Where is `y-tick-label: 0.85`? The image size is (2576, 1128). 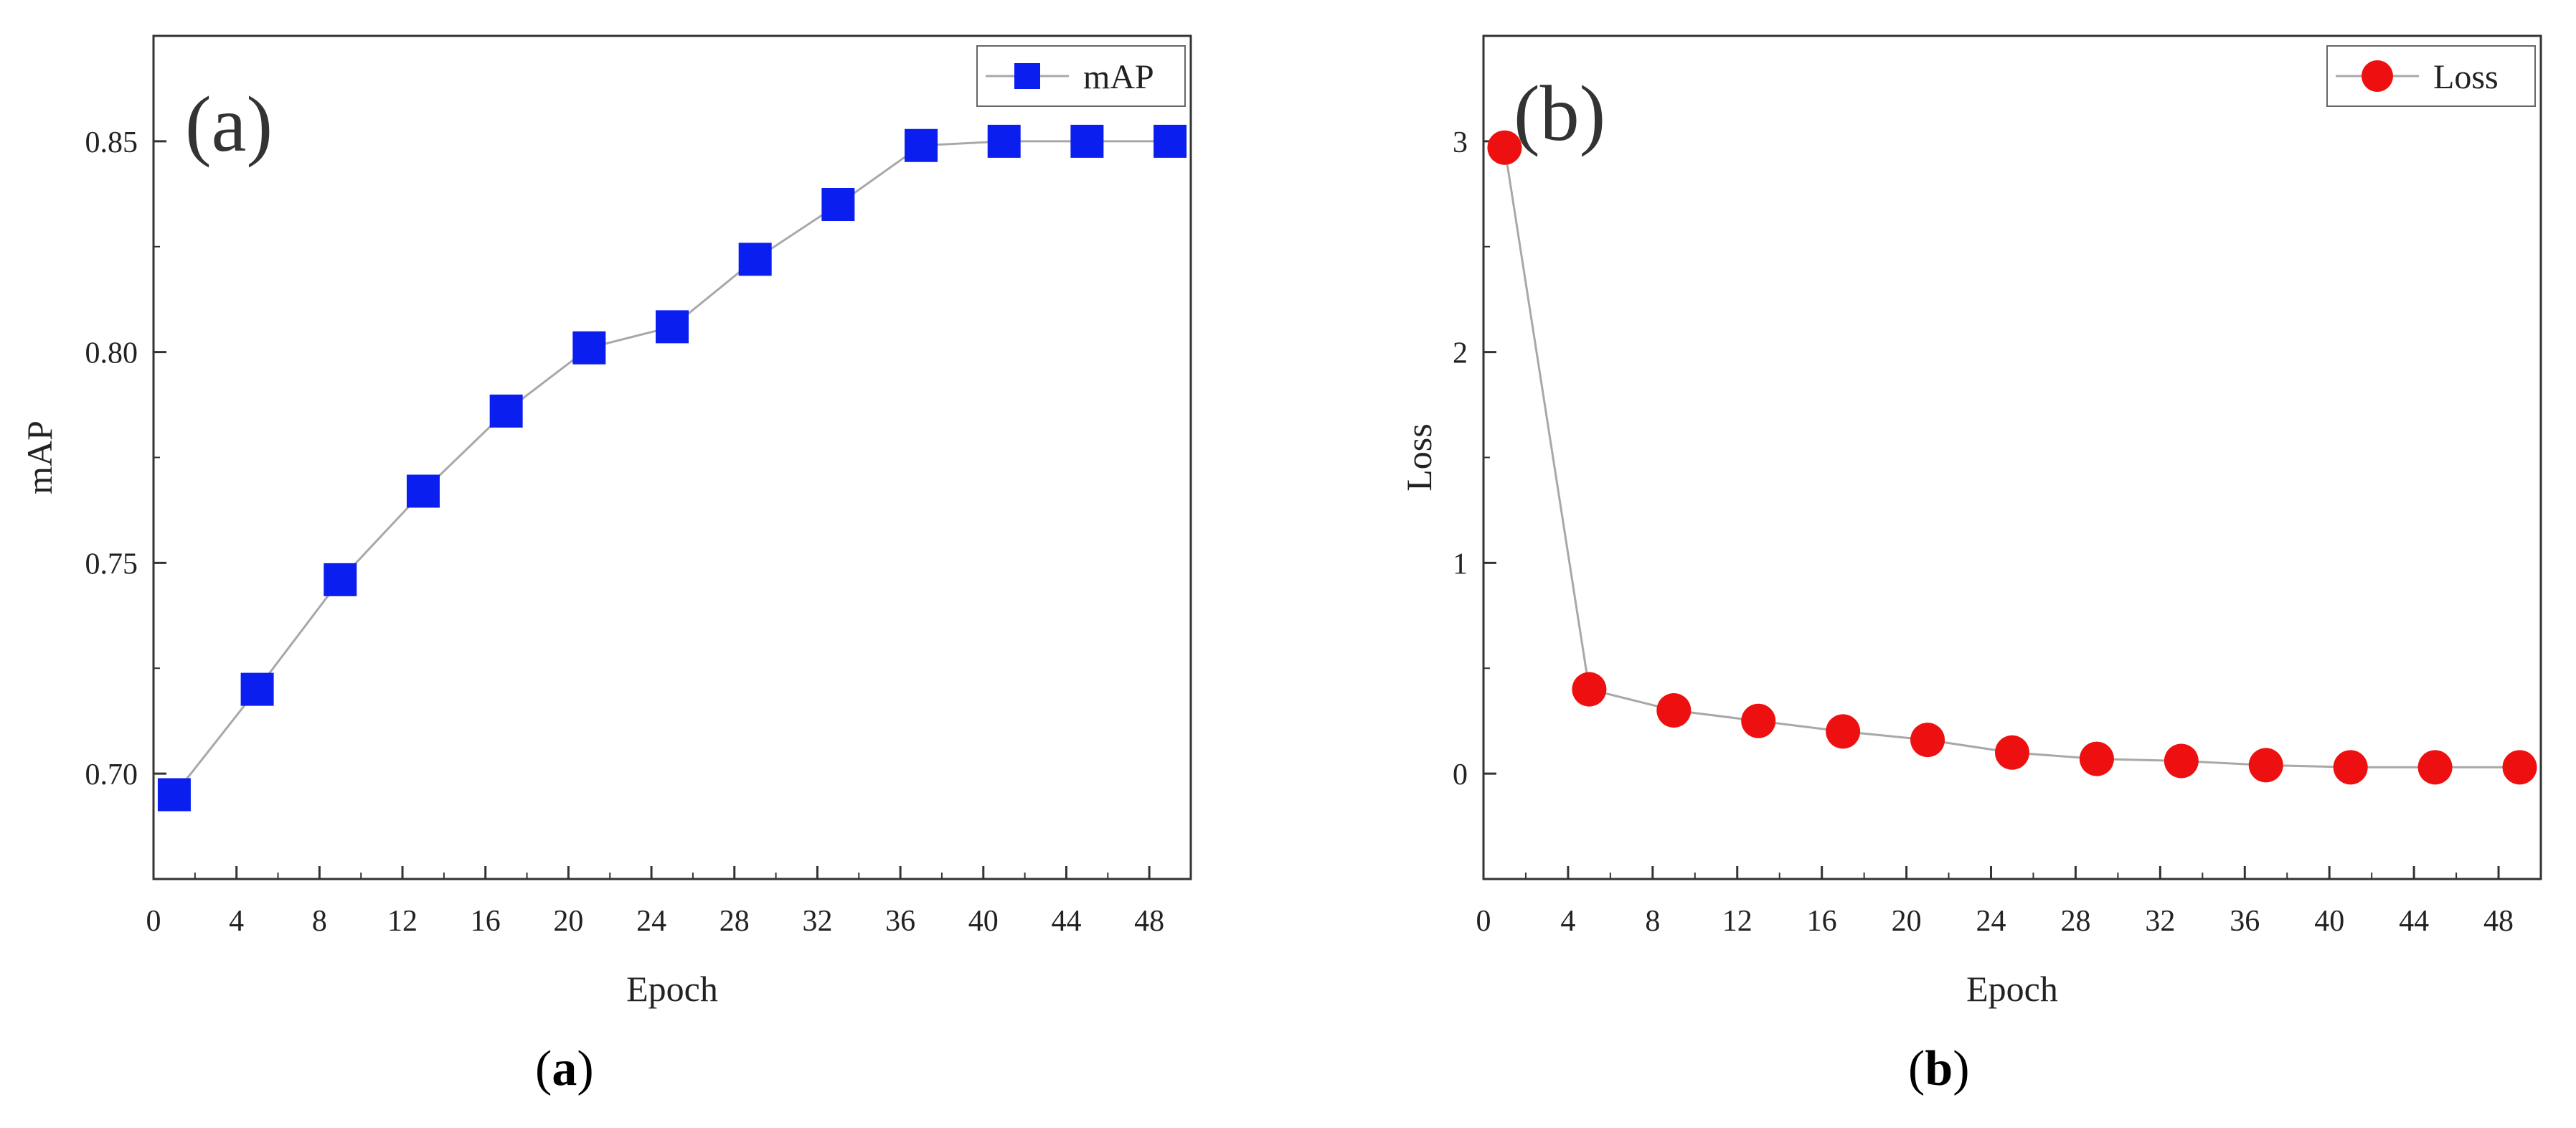
y-tick-label: 0.85 is located at coordinates (111, 142).